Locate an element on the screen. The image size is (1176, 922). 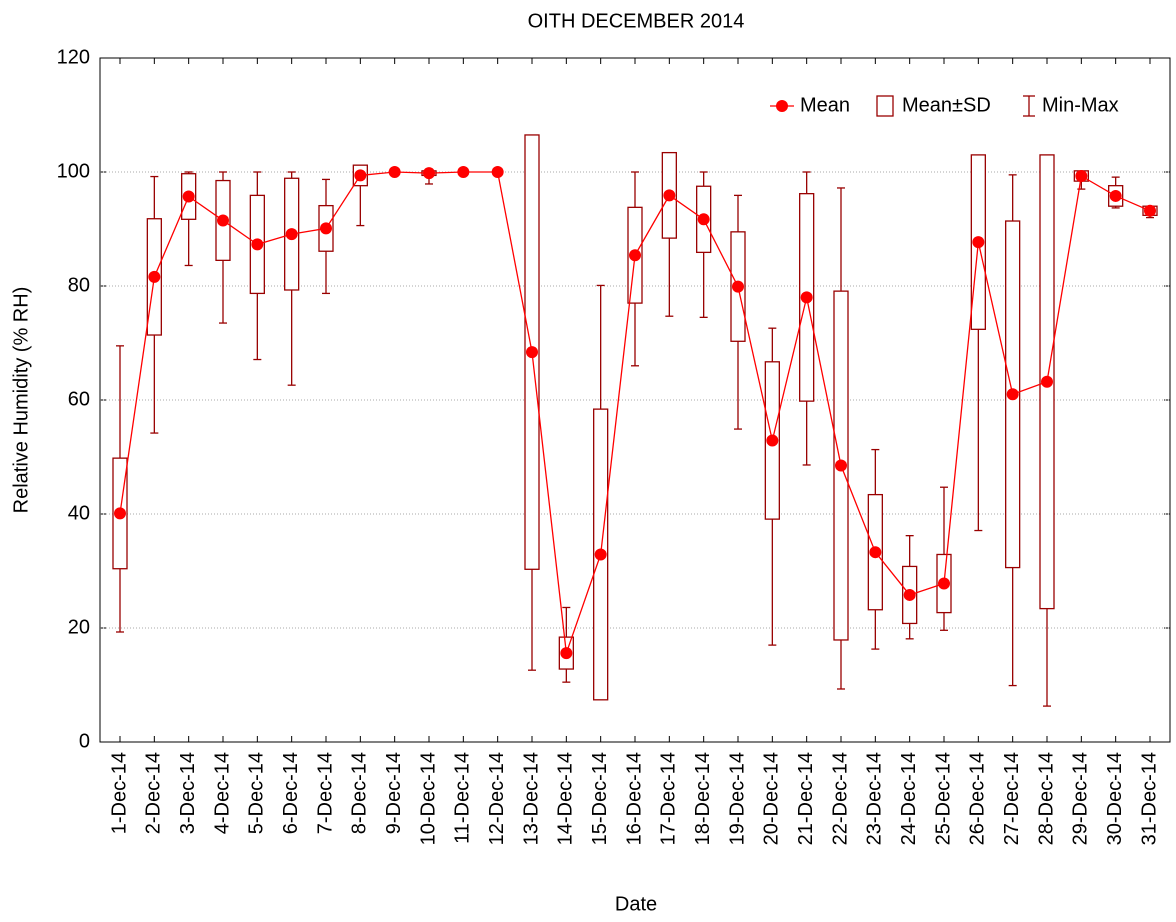
legend-label: Mean is located at coordinates (825, 105).